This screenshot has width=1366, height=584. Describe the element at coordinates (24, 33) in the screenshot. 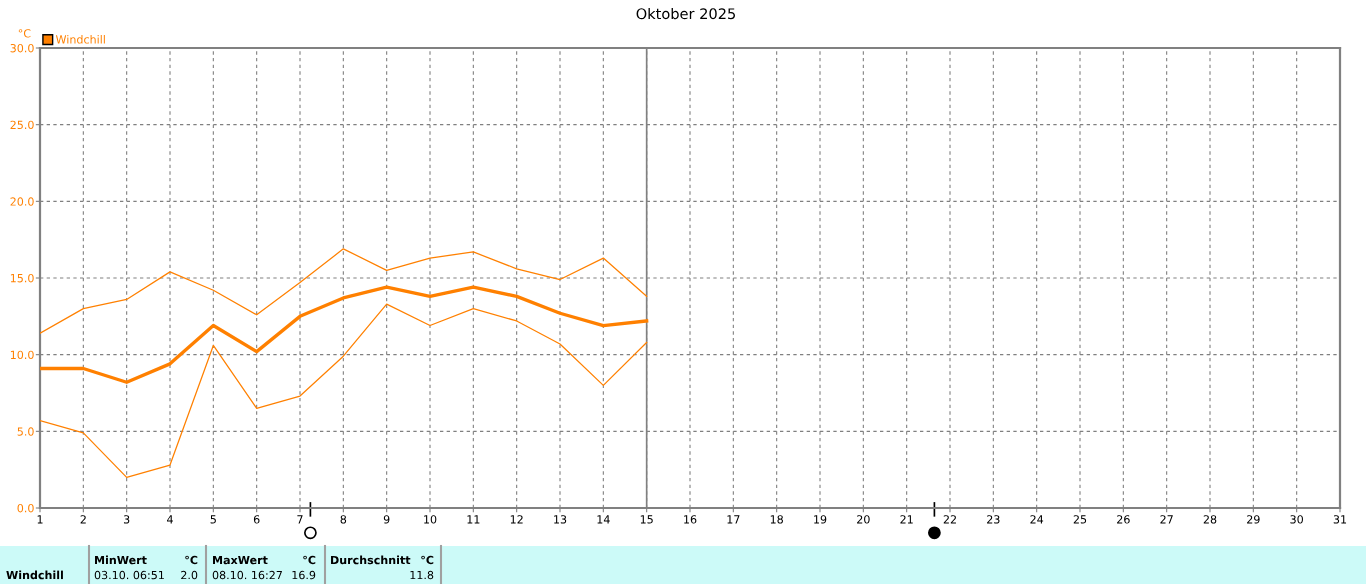

I see `y-axis-title: °C` at that location.